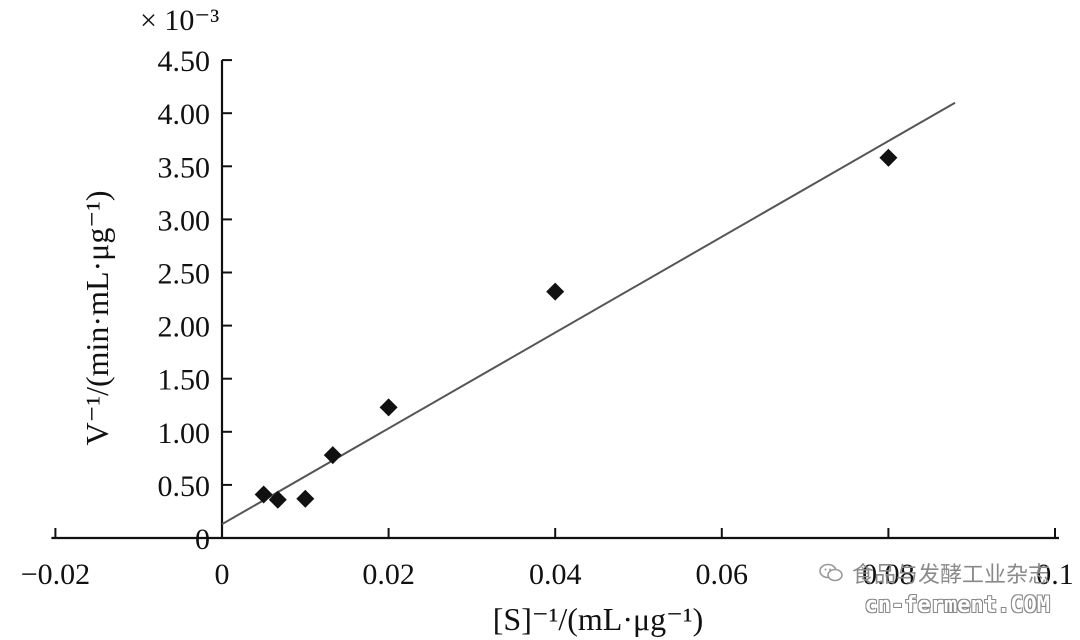  I want to click on y-tick-label: 4.50, so click(184, 61).